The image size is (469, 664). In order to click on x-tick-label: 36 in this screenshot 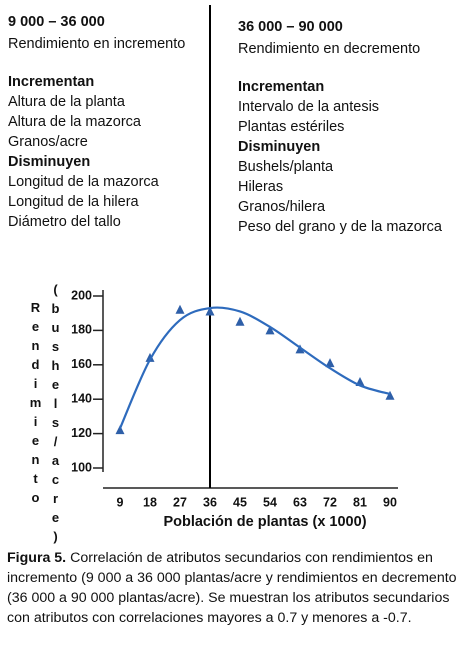, I will do `click(210, 502)`.